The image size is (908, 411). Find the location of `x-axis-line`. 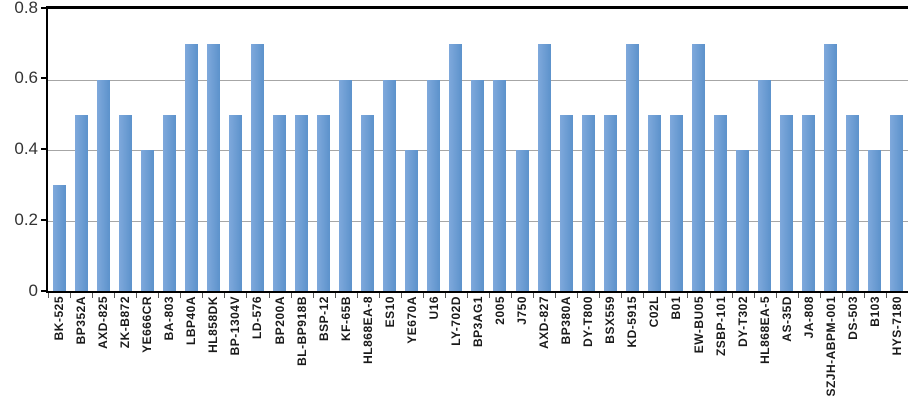

x-axis-line is located at coordinates (477, 292).